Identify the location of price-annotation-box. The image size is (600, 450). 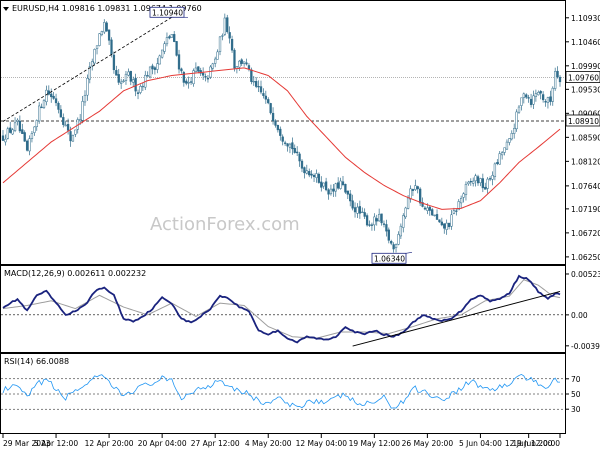
(389, 258).